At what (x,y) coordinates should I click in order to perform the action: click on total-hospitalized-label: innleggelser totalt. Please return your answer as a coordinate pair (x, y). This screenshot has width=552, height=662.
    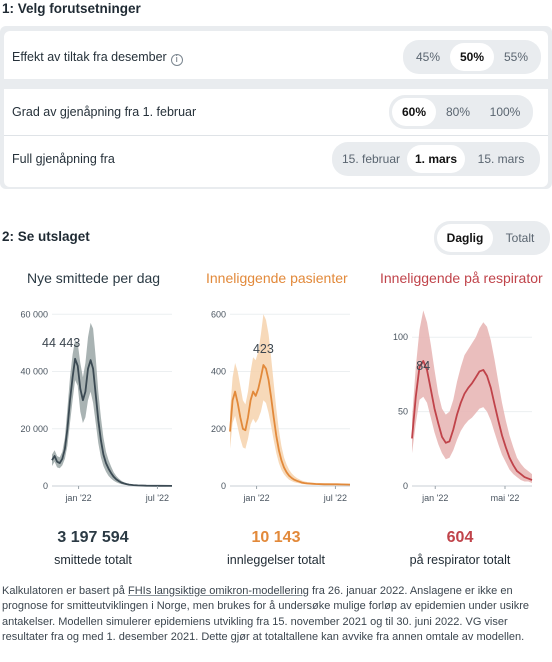
    Looking at the image, I should click on (276, 560).